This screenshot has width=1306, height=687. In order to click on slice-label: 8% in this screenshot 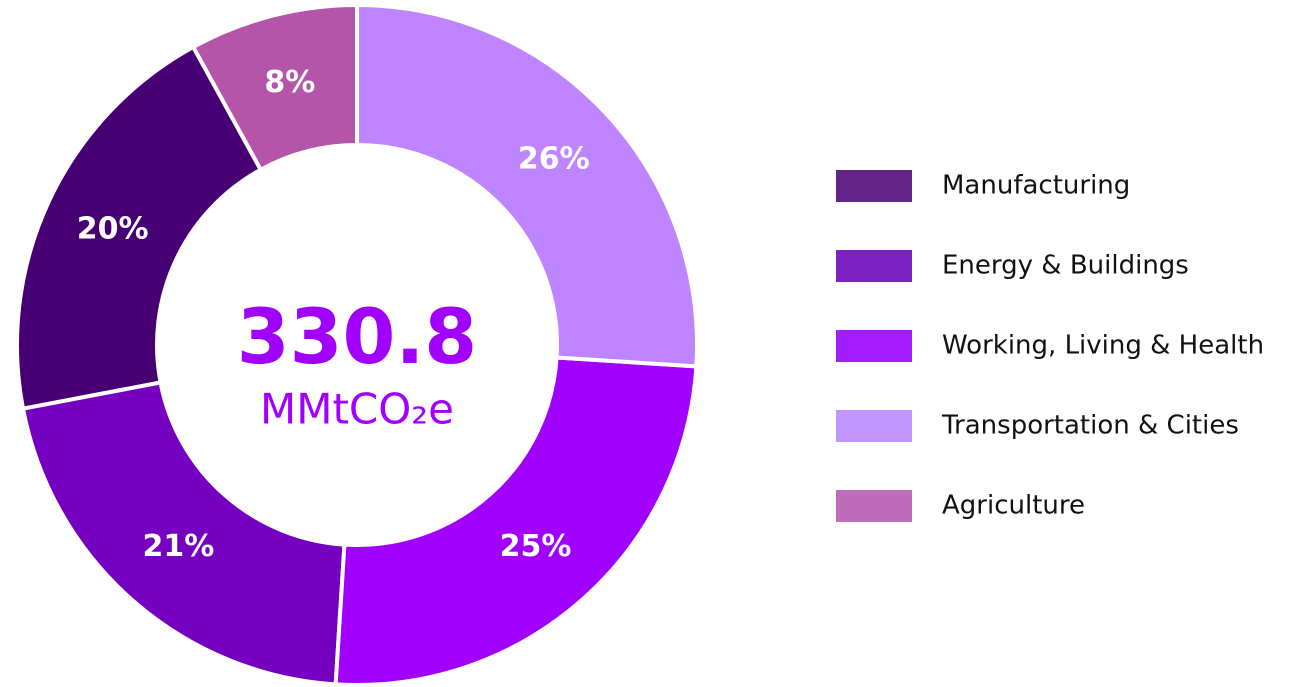, I will do `click(289, 82)`.